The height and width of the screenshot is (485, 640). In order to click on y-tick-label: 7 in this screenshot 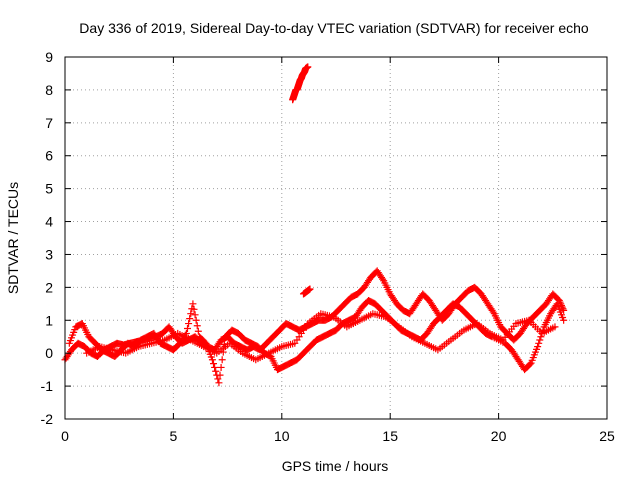, I will do `click(49, 123)`.